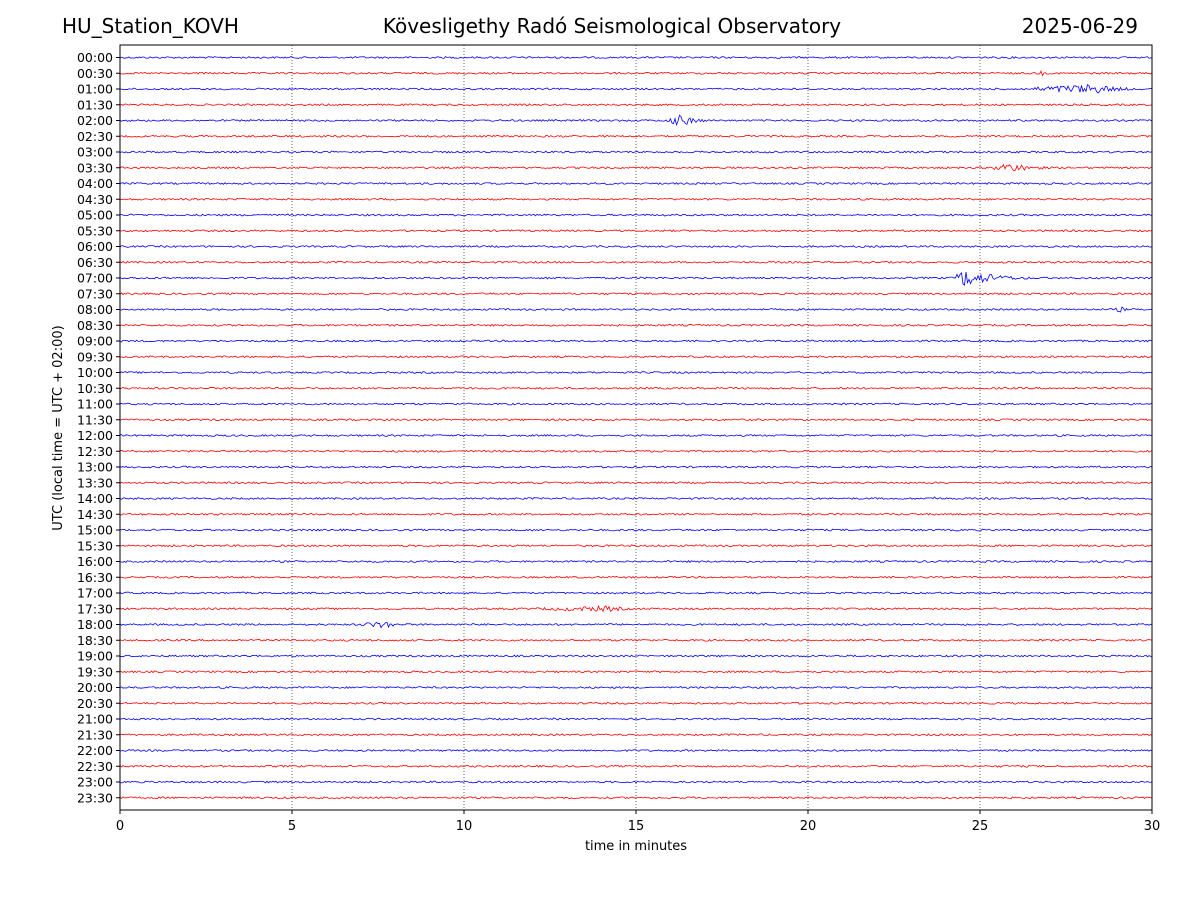 This screenshot has height=900, width=1200. What do you see at coordinates (95, 577) in the screenshot?
I see `y-tick-label: 16:30` at bounding box center [95, 577].